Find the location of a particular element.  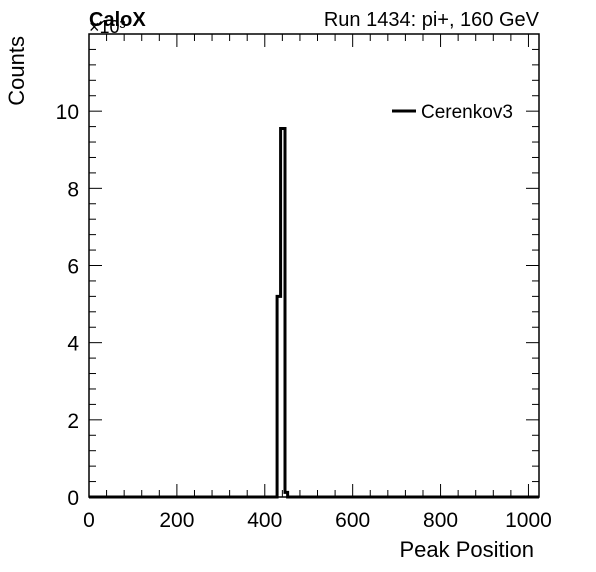

x-tick-label: 600 is located at coordinates (352, 520).